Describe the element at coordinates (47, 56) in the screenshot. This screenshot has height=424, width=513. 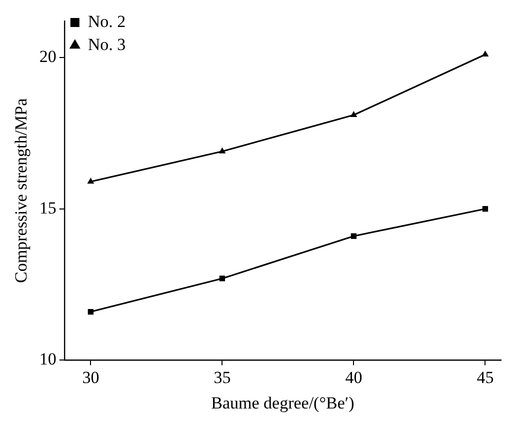
I see `y-tick-label: 20` at that location.